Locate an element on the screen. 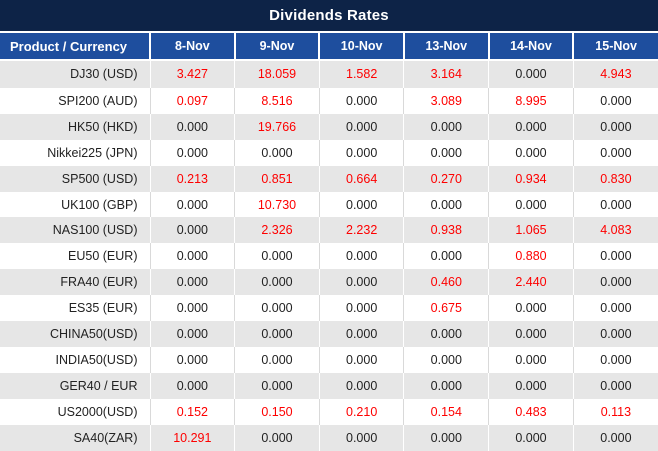  value-cell: 0.851 is located at coordinates (277, 178).